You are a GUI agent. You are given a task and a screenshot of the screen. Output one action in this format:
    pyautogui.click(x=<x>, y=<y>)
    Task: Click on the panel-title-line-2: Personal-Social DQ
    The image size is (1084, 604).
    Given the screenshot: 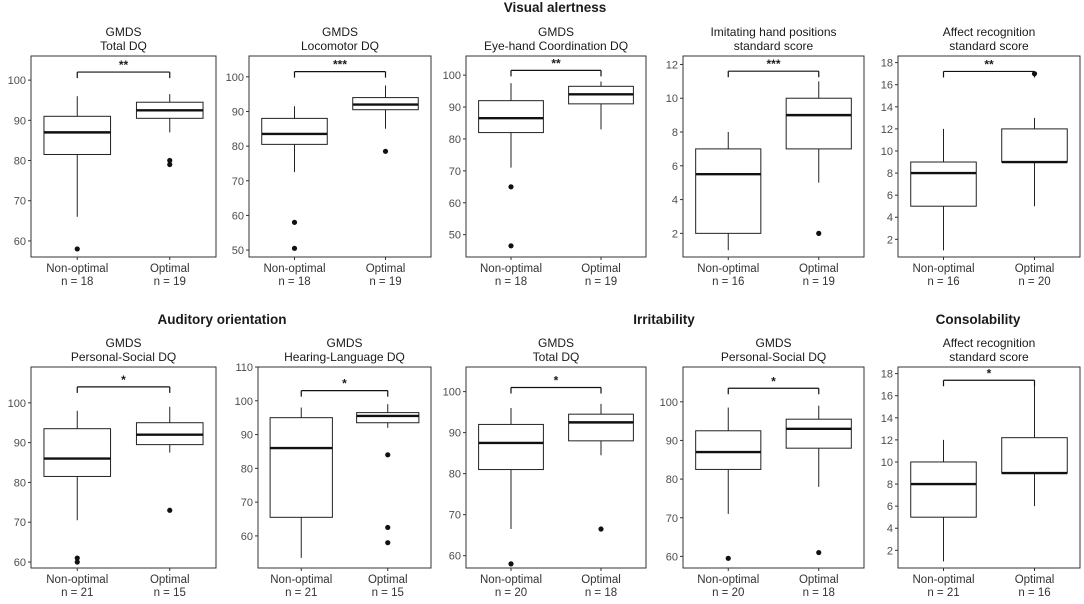 What is the action you would take?
    pyautogui.click(x=773, y=357)
    